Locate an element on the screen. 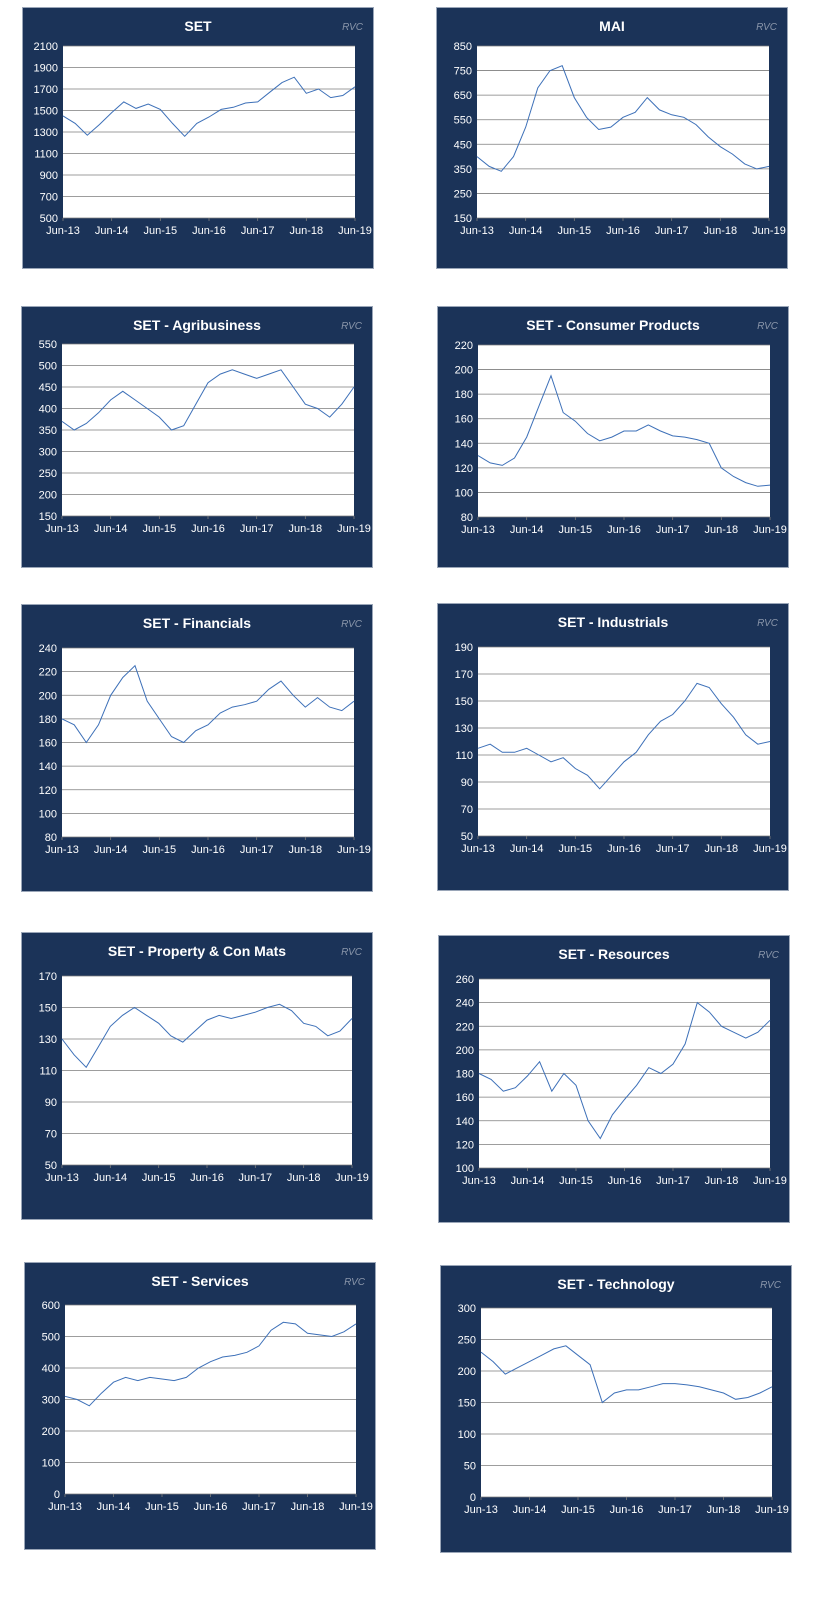  chart-title: SET - Consumer Products is located at coordinates (613, 325).